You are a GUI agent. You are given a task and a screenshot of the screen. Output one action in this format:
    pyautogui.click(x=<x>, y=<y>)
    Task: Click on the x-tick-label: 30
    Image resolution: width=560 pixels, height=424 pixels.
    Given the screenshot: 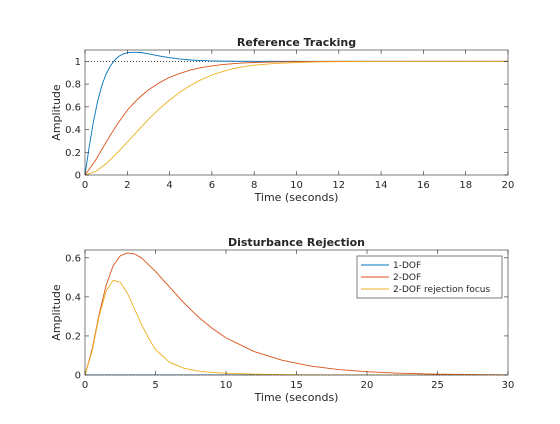 What is the action you would take?
    pyautogui.click(x=508, y=385)
    